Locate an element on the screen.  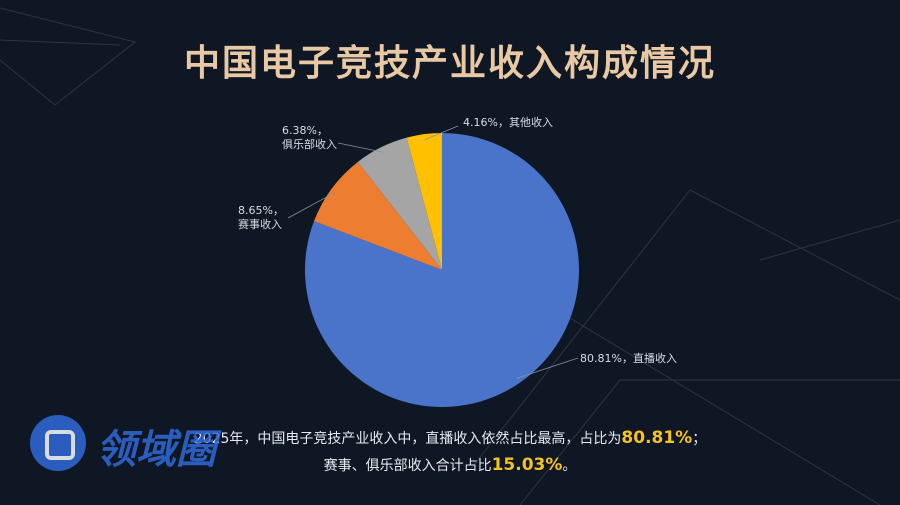
summary-text-2: 赛事、俱乐部收入合计占比 is located at coordinates (407, 466).